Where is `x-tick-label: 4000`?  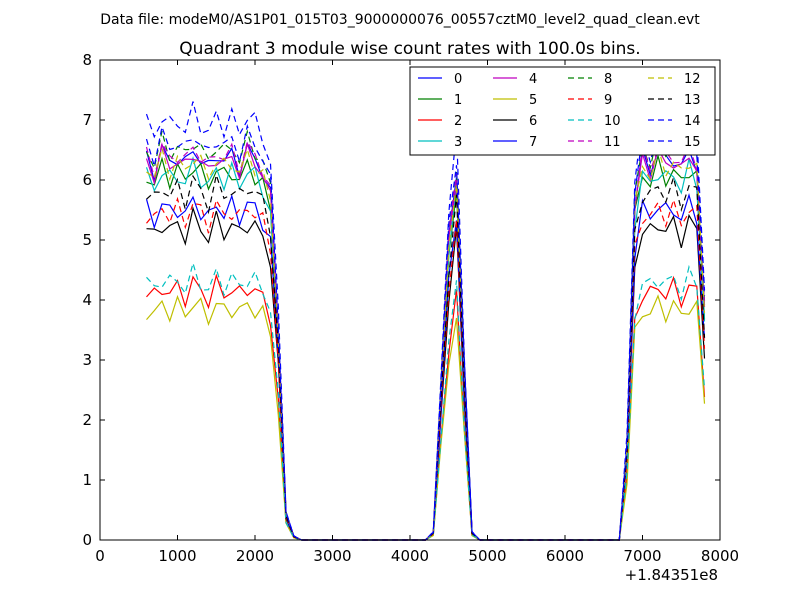 x-tick-label: 4000 is located at coordinates (410, 556).